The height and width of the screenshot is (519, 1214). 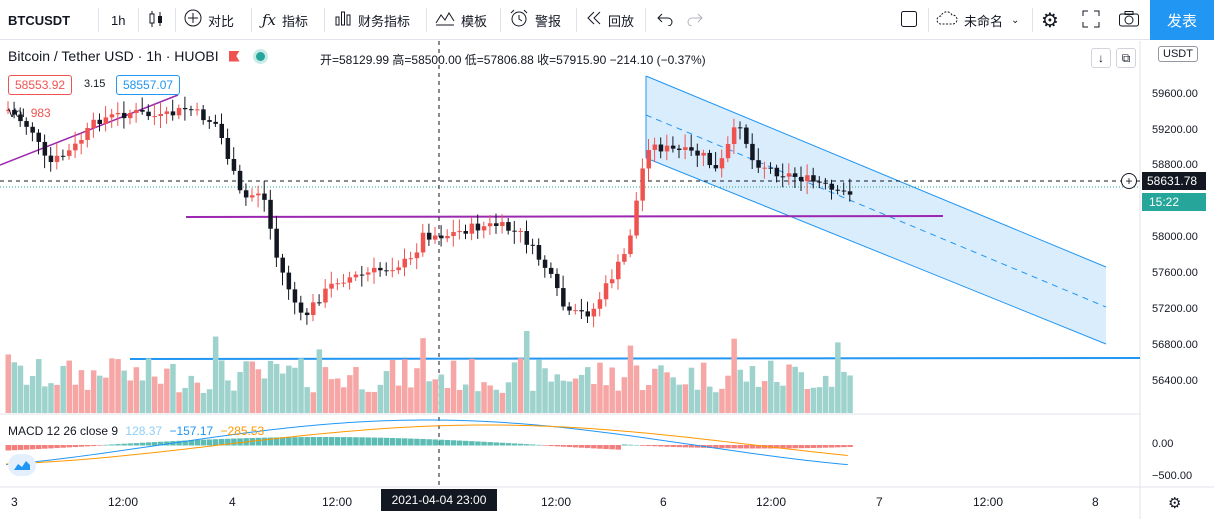 What do you see at coordinates (909, 20) in the screenshot?
I see `layout-toggle-button` at bounding box center [909, 20].